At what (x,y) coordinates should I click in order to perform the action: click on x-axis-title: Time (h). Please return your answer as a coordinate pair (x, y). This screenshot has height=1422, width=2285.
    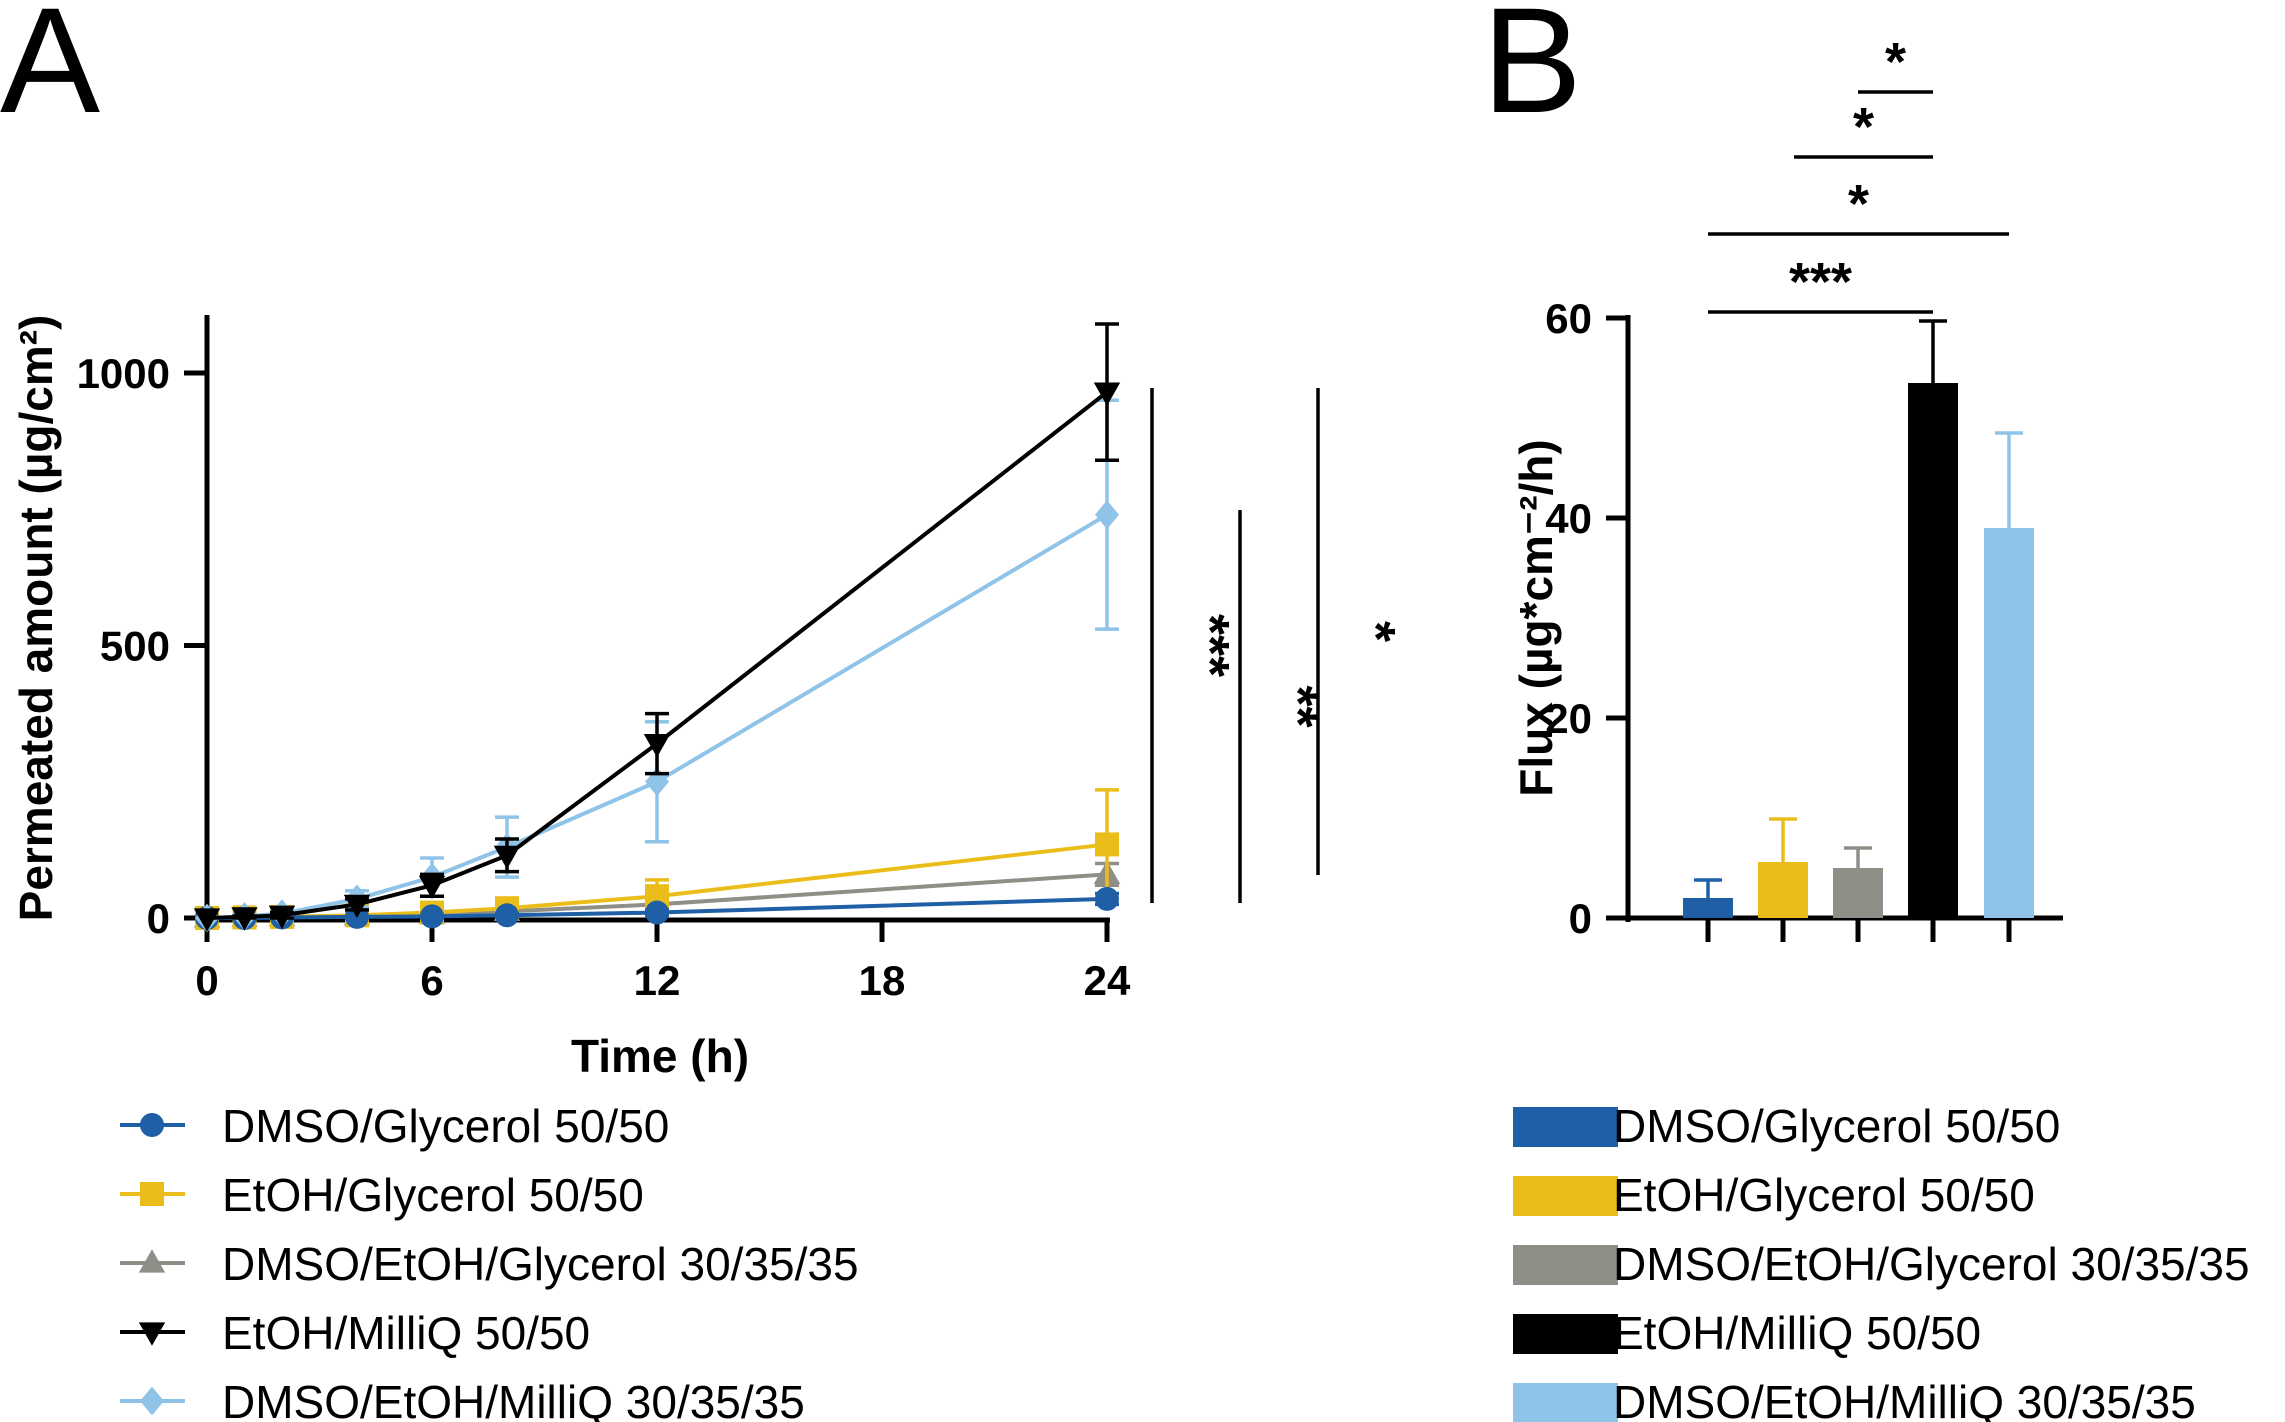
    Looking at the image, I should click on (660, 1056).